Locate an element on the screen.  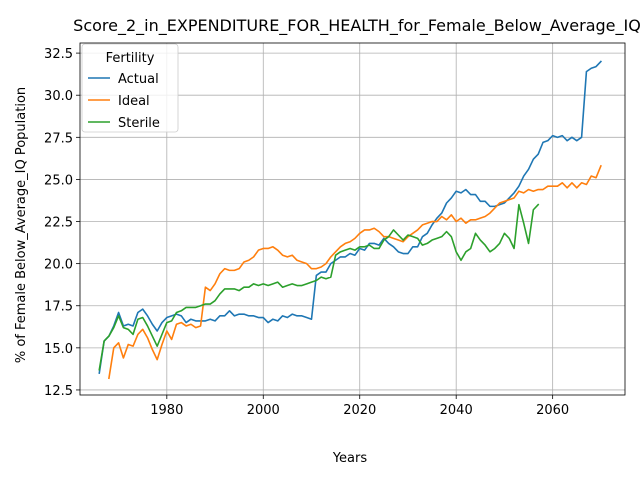
legend: Fertility Actual Ideal Sterile is located at coordinates (130, 88).